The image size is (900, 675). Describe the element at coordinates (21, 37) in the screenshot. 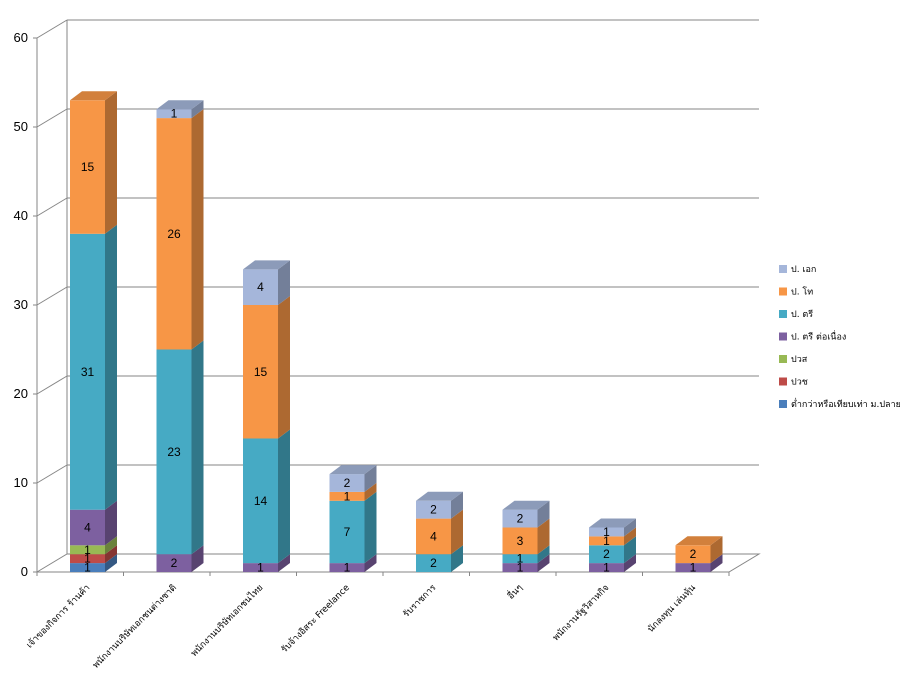

I see `y-tick-label: 60` at that location.